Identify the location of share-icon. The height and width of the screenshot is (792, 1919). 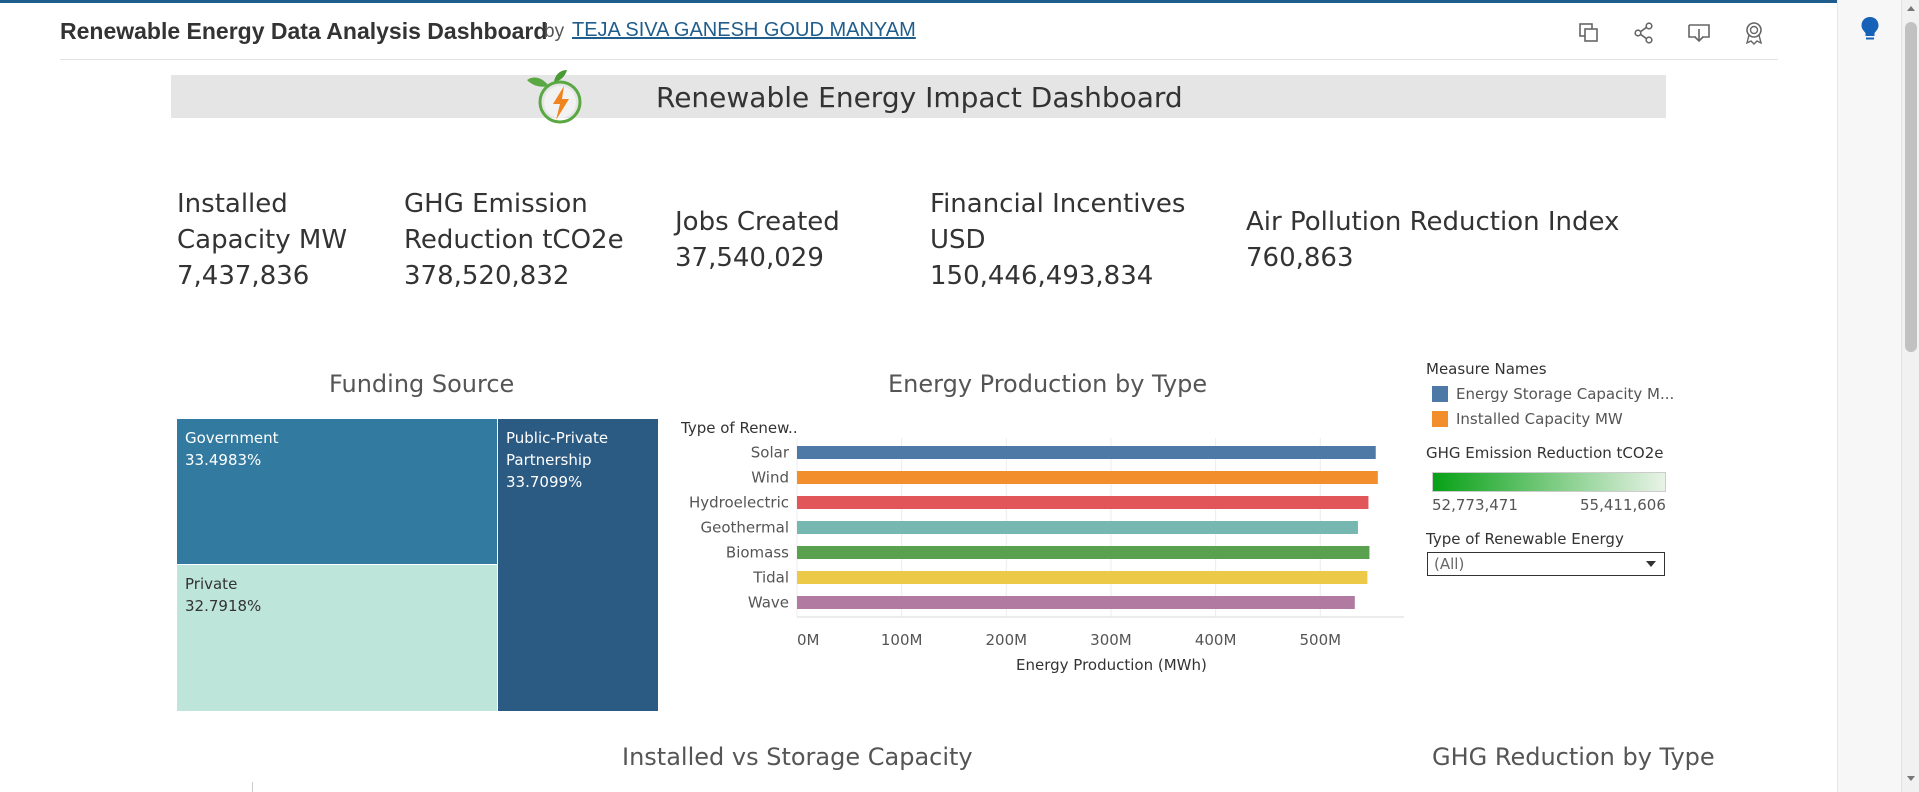
(1644, 33).